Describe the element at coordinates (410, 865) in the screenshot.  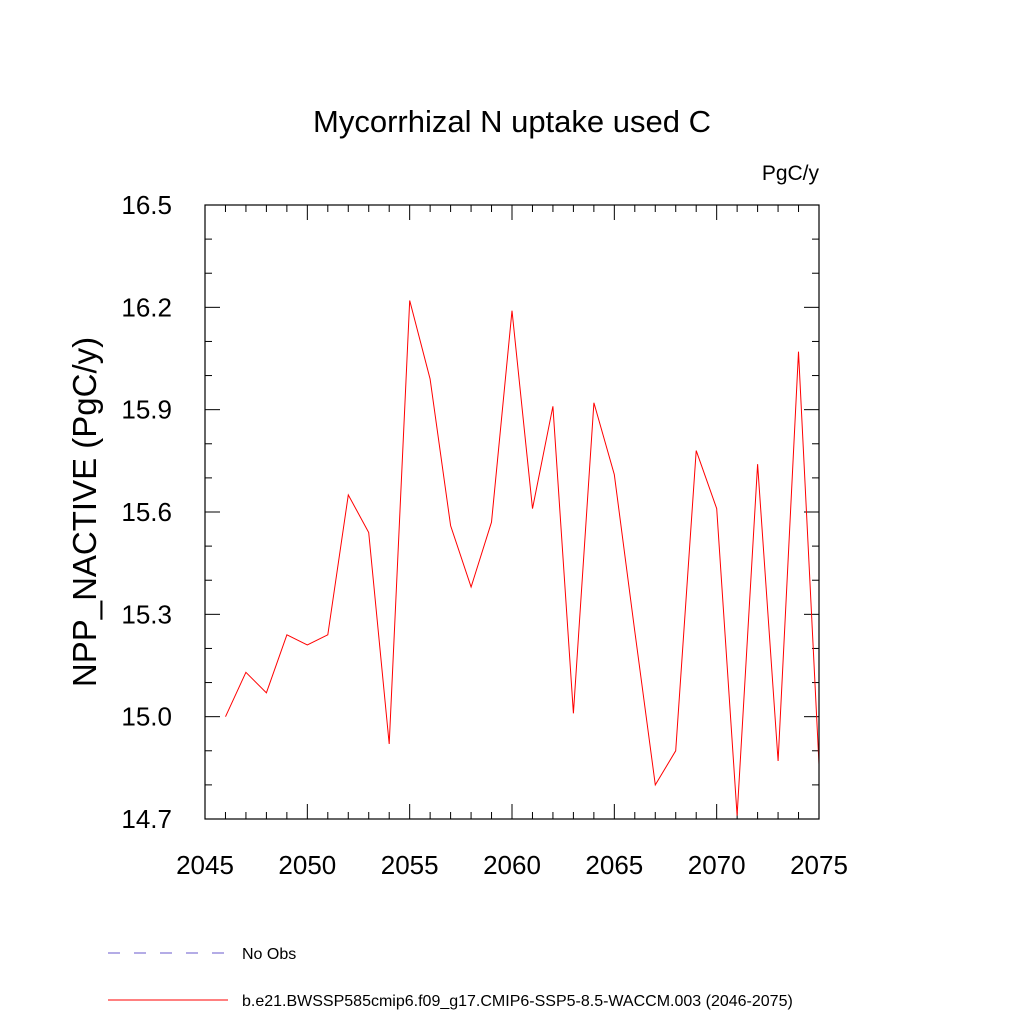
I see `x-tick-label: 2055` at that location.